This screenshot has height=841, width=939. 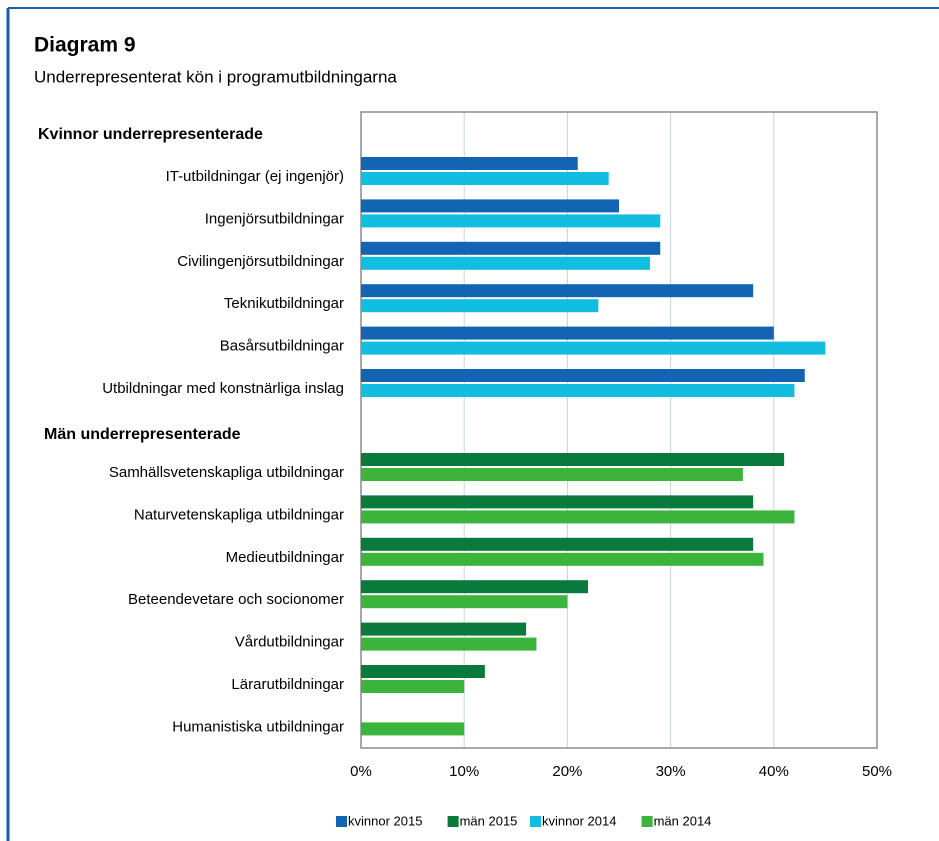 I want to click on section-label: Kvinnor underrepresenterade, so click(x=150, y=134).